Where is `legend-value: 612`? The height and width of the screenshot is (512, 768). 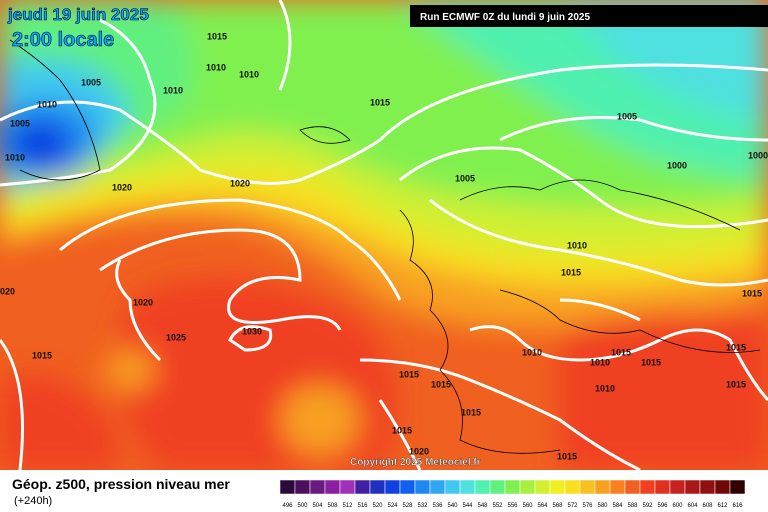
legend-value: 612 is located at coordinates (722, 506).